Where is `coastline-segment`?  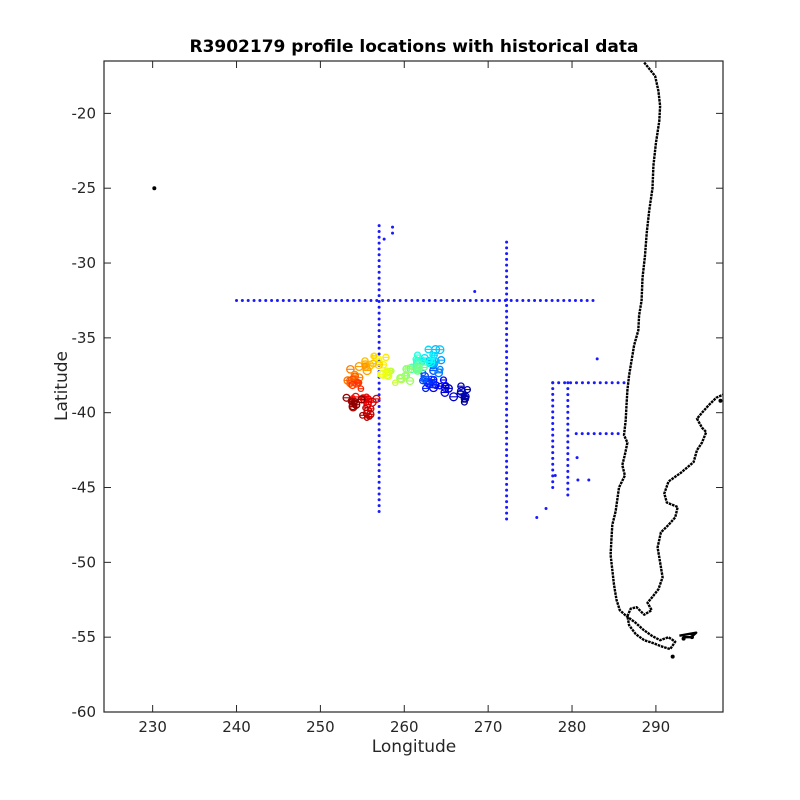 coastline-segment is located at coordinates (688, 635).